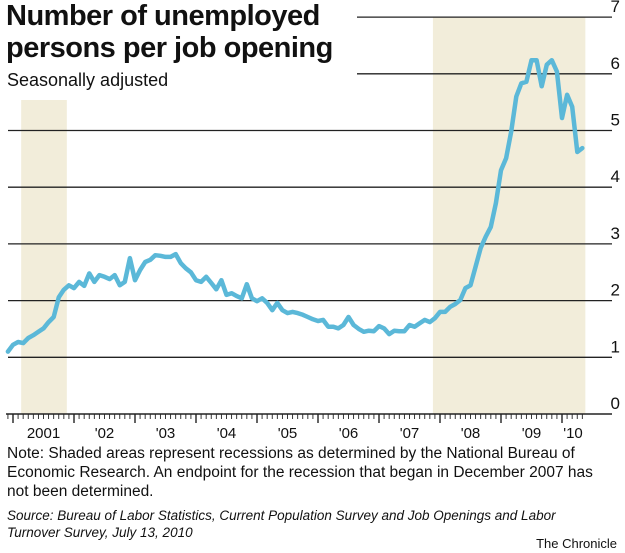 This screenshot has width=625, height=553. I want to click on chart-credit: The Chronicle, so click(576, 543).